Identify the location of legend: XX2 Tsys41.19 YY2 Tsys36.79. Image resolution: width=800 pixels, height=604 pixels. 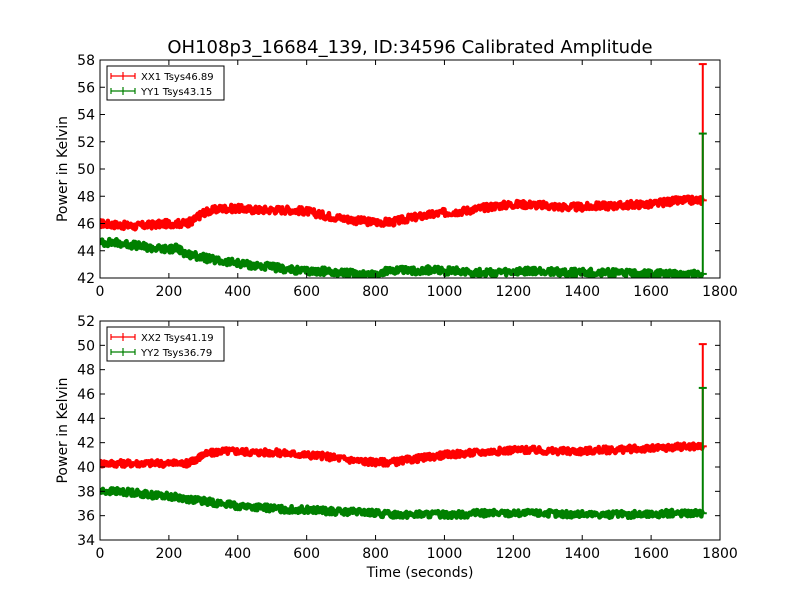
(165, 344).